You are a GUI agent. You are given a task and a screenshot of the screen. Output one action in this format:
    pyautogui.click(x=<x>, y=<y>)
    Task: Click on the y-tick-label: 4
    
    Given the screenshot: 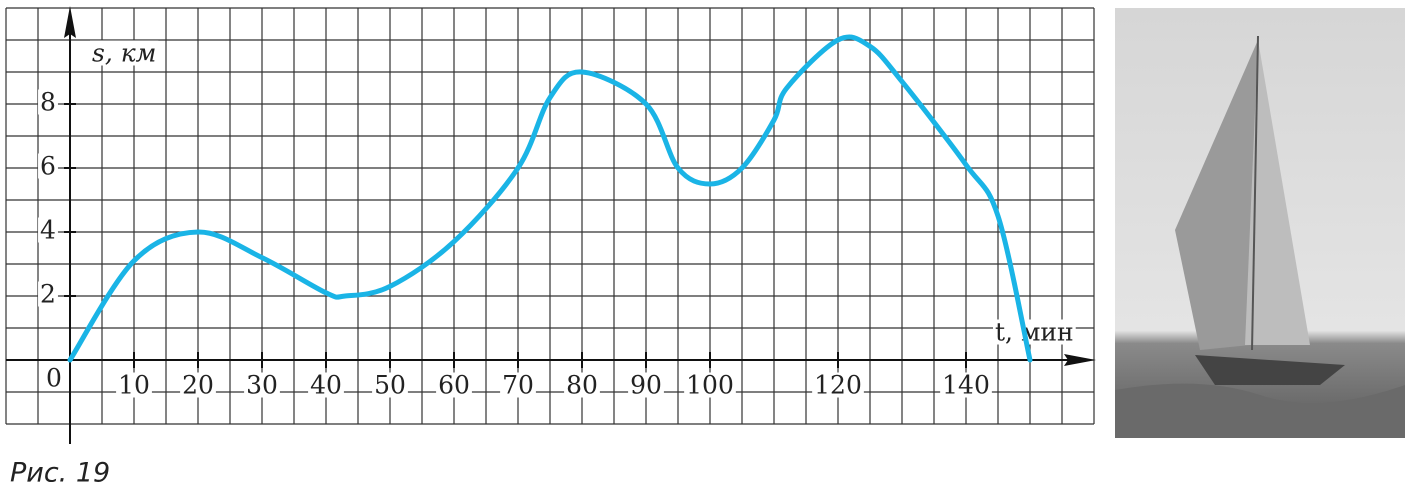 What is the action you would take?
    pyautogui.click(x=48, y=230)
    